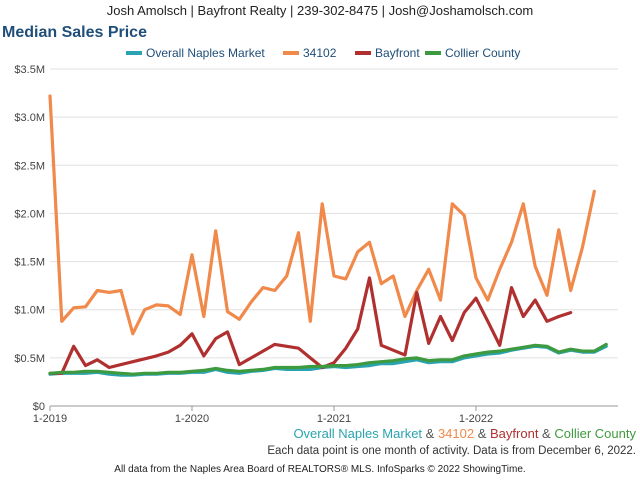 Image resolution: width=640 pixels, height=480 pixels. I want to click on caption-sep-3: &, so click(546, 433).